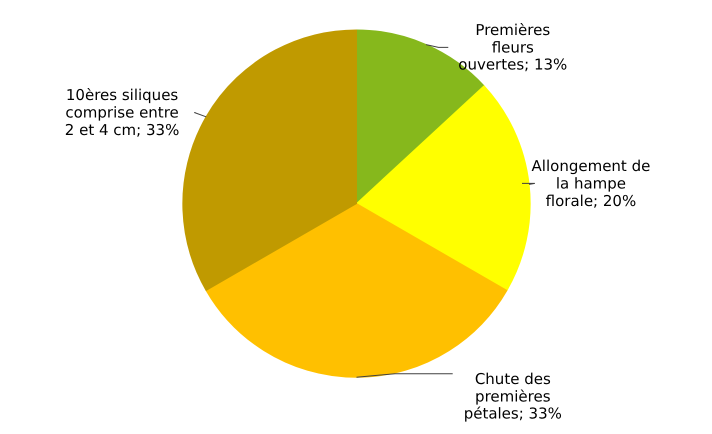 The width and height of the screenshot is (712, 434). Describe the element at coordinates (513, 396) in the screenshot. I see `slice-label: Chute des premières pétales; 33%` at that location.